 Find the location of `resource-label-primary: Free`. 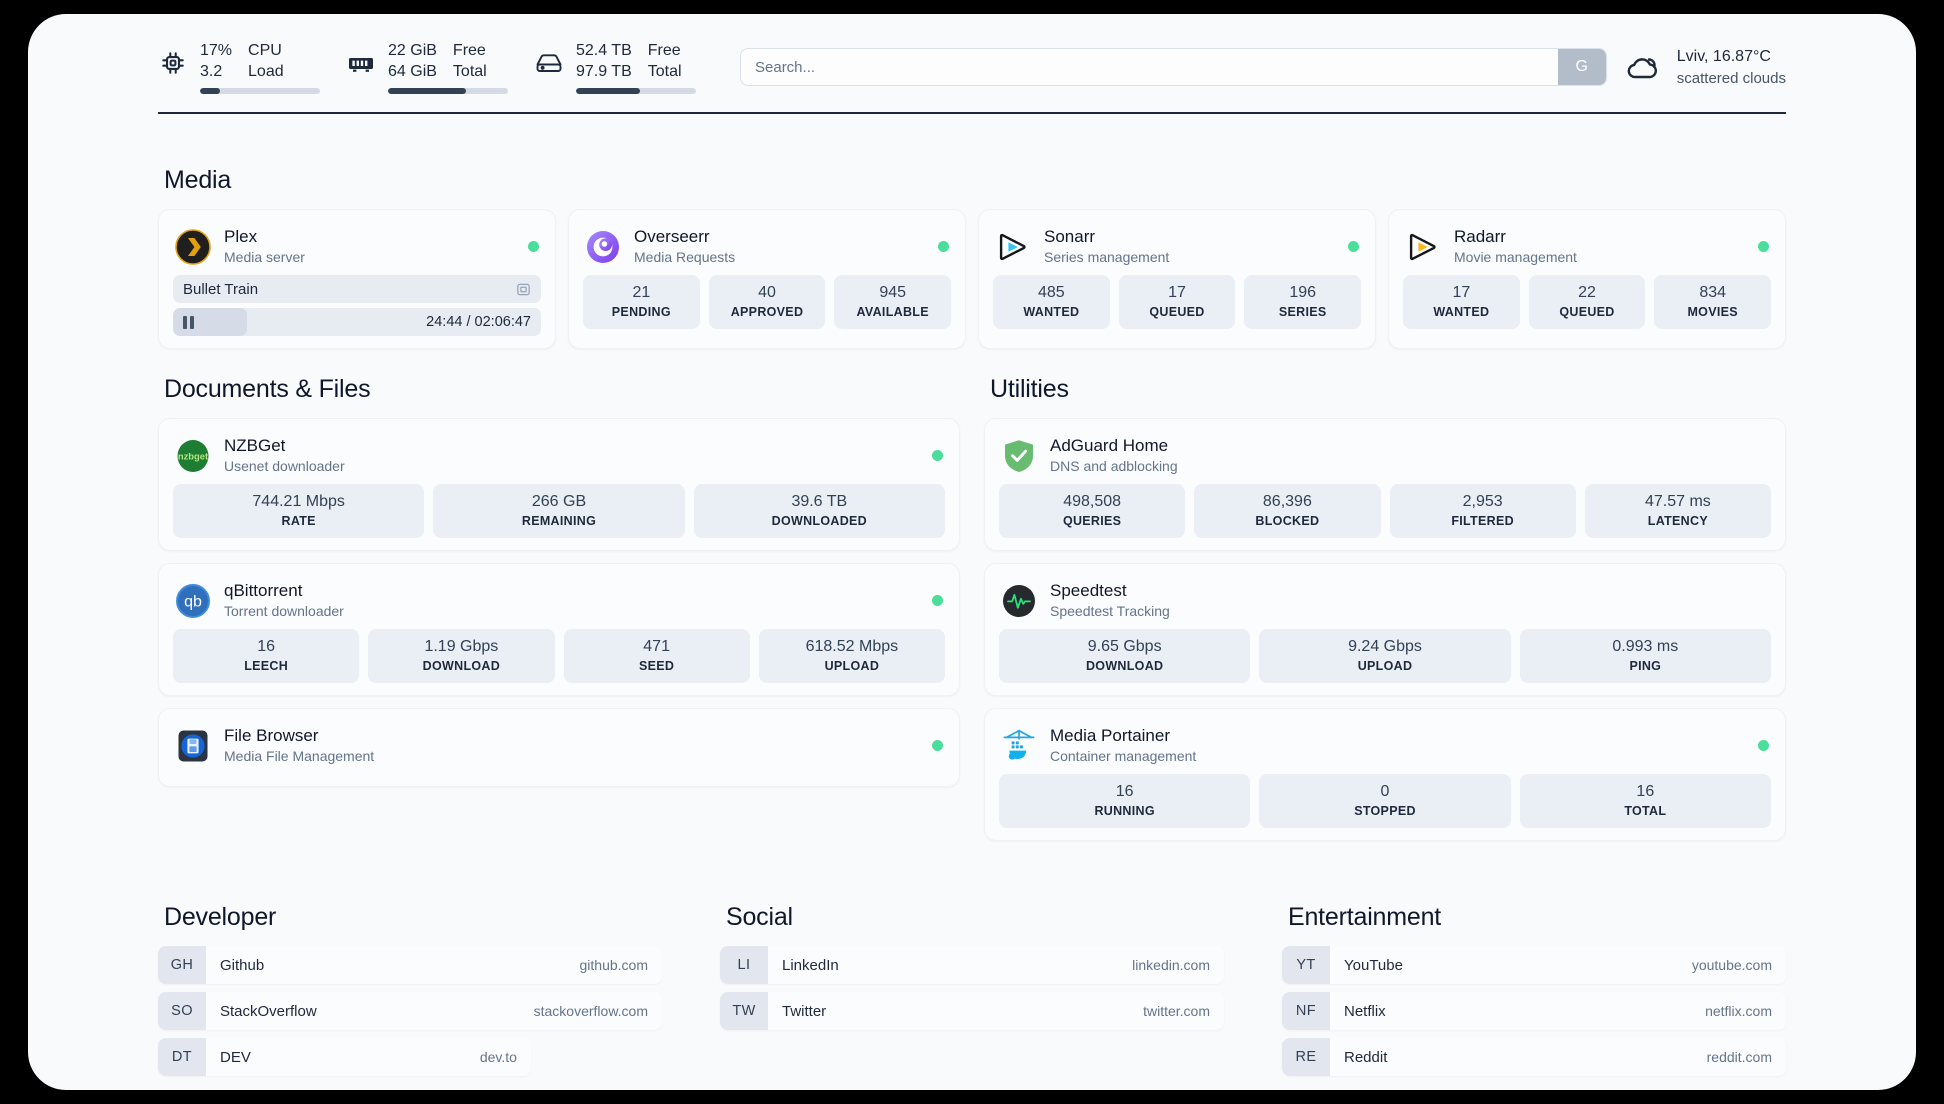

resource-label-primary: Free is located at coordinates (469, 50).